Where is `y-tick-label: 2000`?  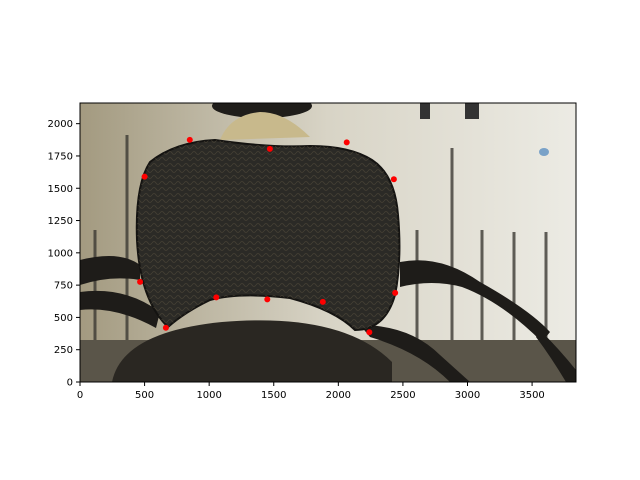
y-tick-label: 2000 is located at coordinates (60, 124).